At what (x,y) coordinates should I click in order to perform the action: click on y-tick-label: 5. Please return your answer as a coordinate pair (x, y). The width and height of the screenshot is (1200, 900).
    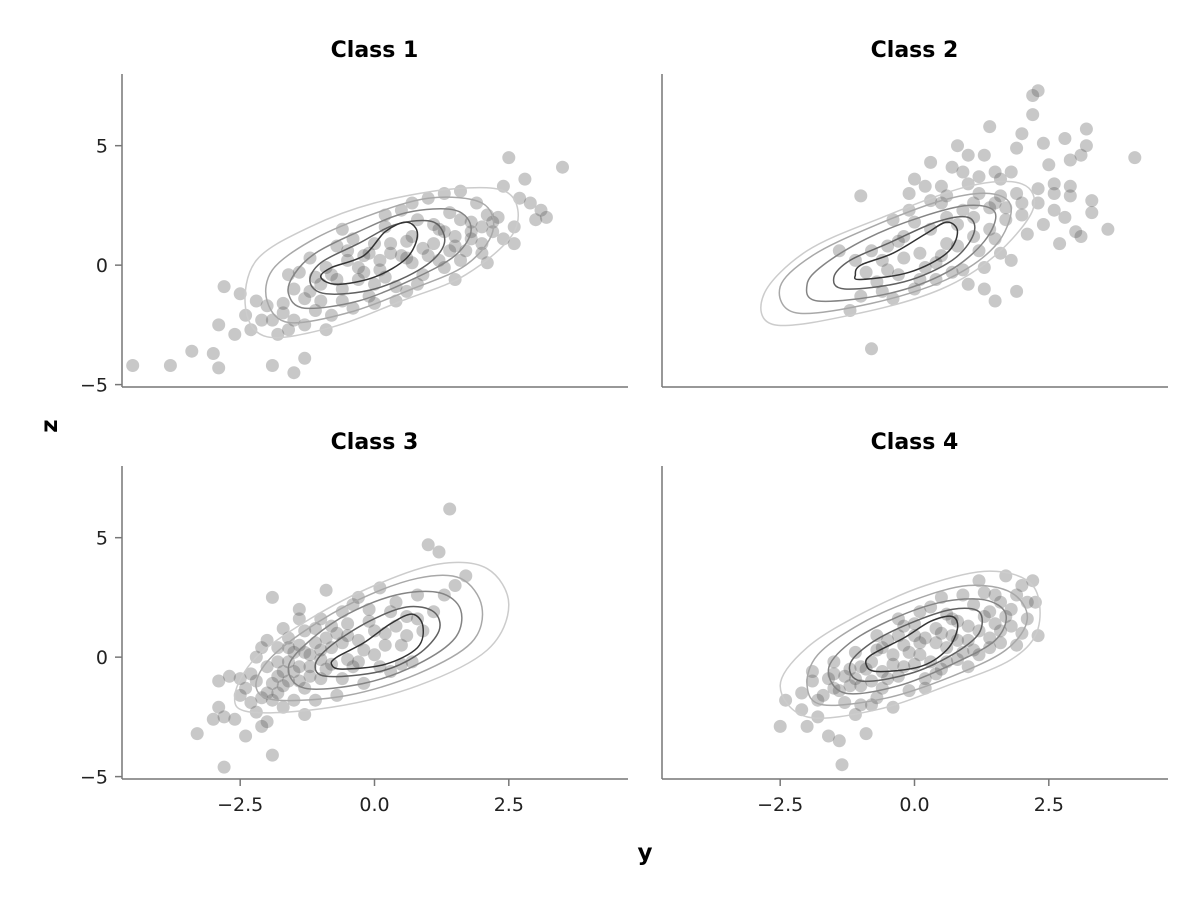
    Looking at the image, I should click on (102, 147).